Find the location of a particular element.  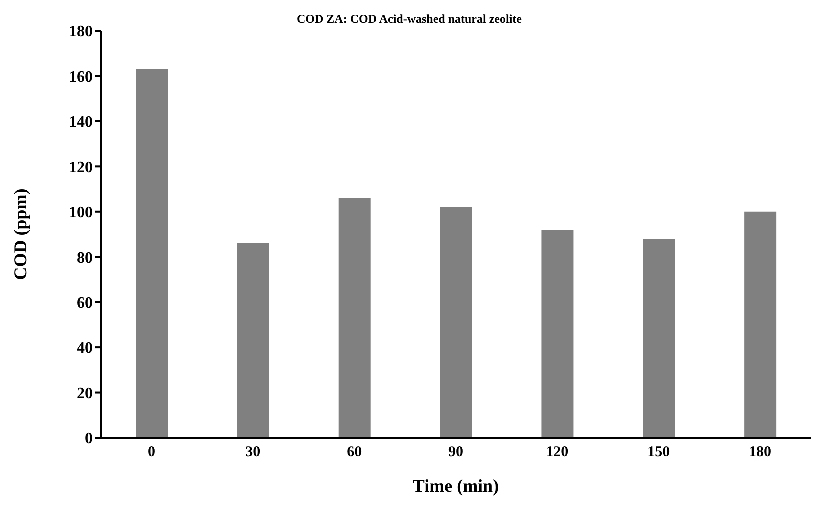

y-tick-label: 120 is located at coordinates (81, 167).